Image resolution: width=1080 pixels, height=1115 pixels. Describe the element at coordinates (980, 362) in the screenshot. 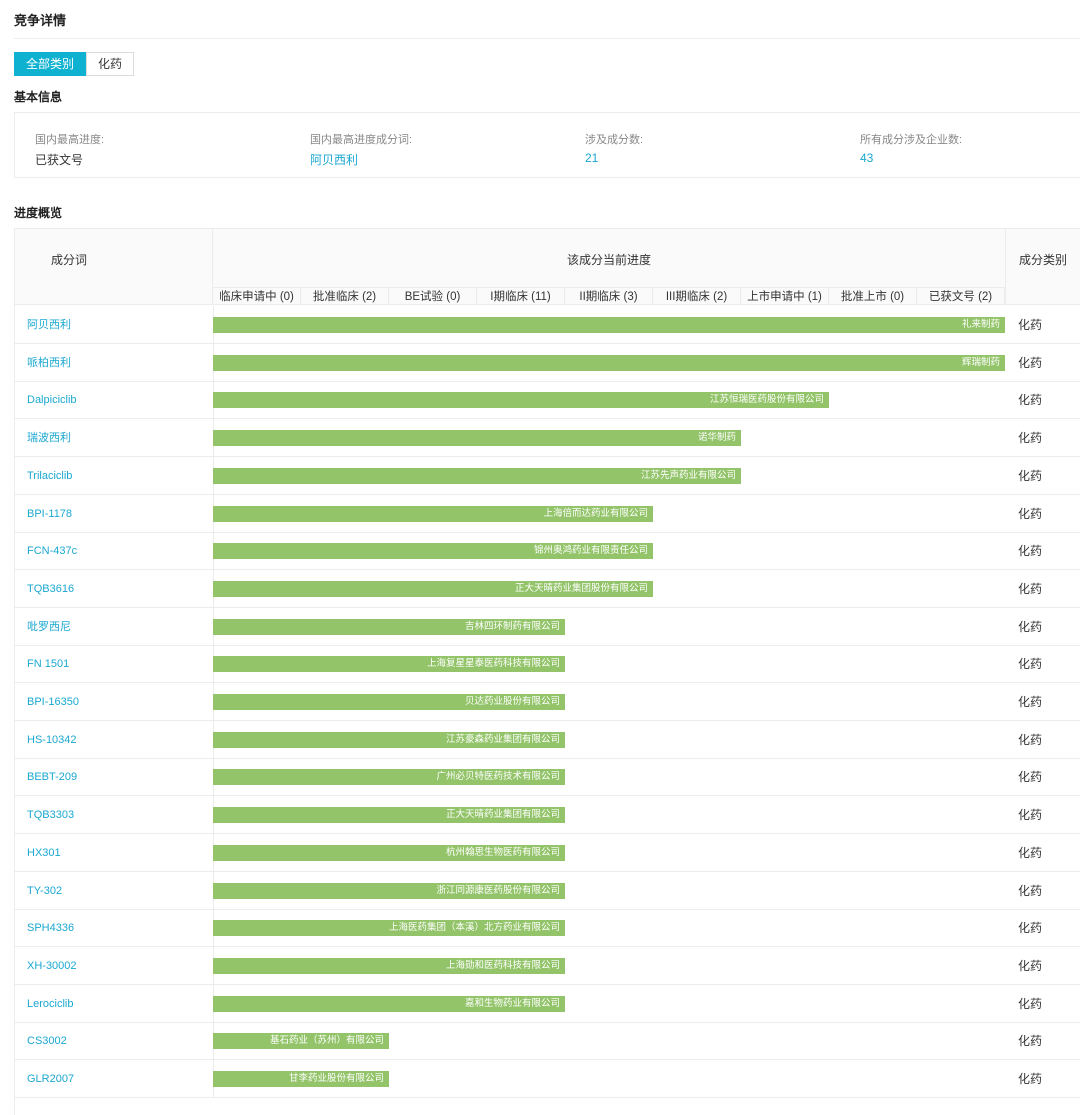

I see `company-label: 辉瑞制药` at that location.